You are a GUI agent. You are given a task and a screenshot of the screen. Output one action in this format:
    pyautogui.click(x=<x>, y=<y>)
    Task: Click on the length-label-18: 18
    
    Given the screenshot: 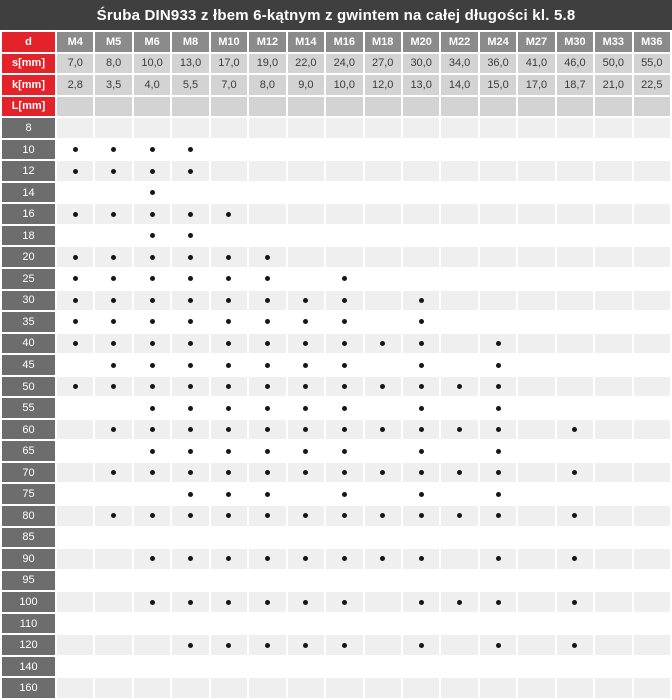 What is the action you would take?
    pyautogui.click(x=28, y=235)
    